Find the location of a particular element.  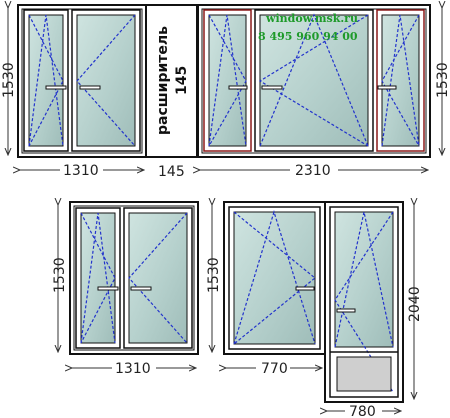

top-left-window is located at coordinates (82, 81).